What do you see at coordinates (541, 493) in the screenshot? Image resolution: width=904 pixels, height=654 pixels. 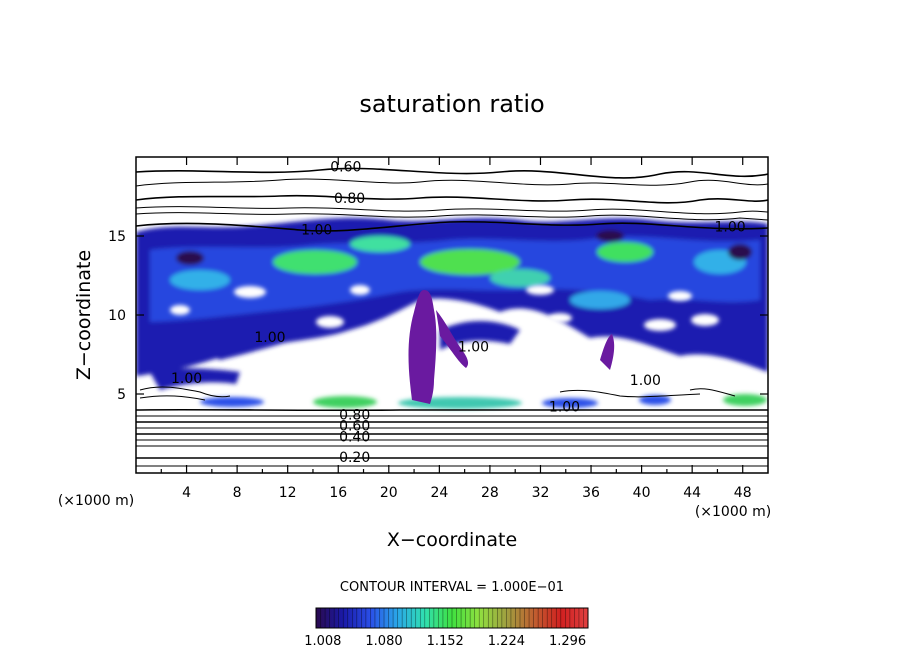 I see `x-tick-label: 32` at bounding box center [541, 493].